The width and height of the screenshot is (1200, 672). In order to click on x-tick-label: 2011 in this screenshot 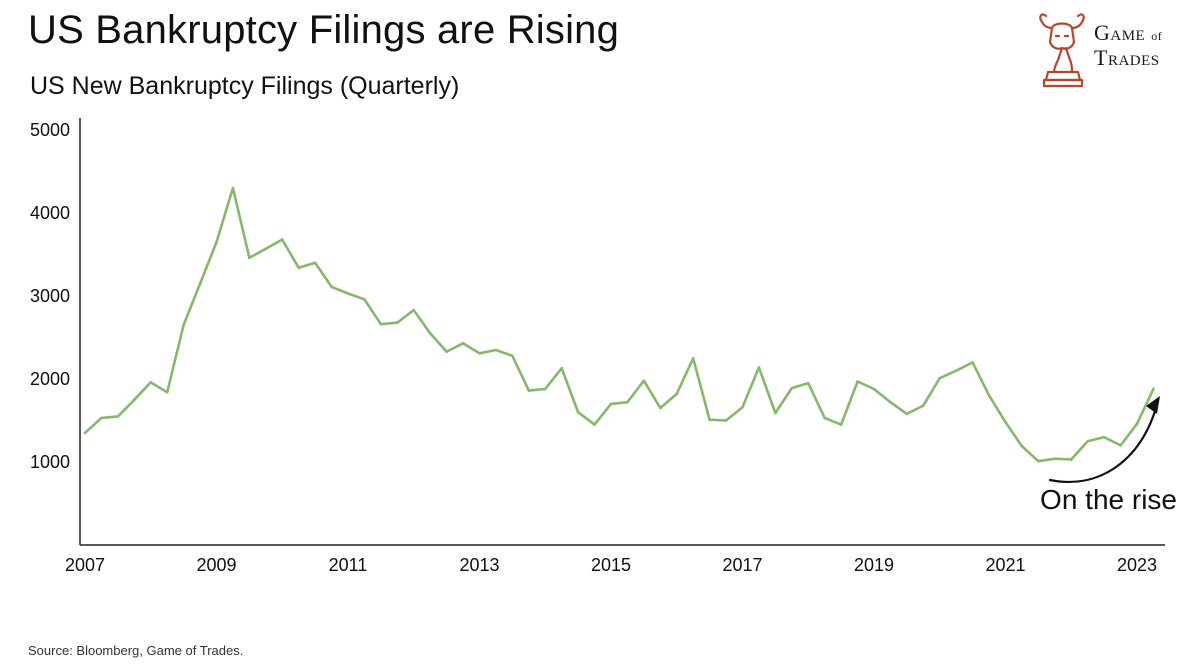, I will do `click(348, 565)`.